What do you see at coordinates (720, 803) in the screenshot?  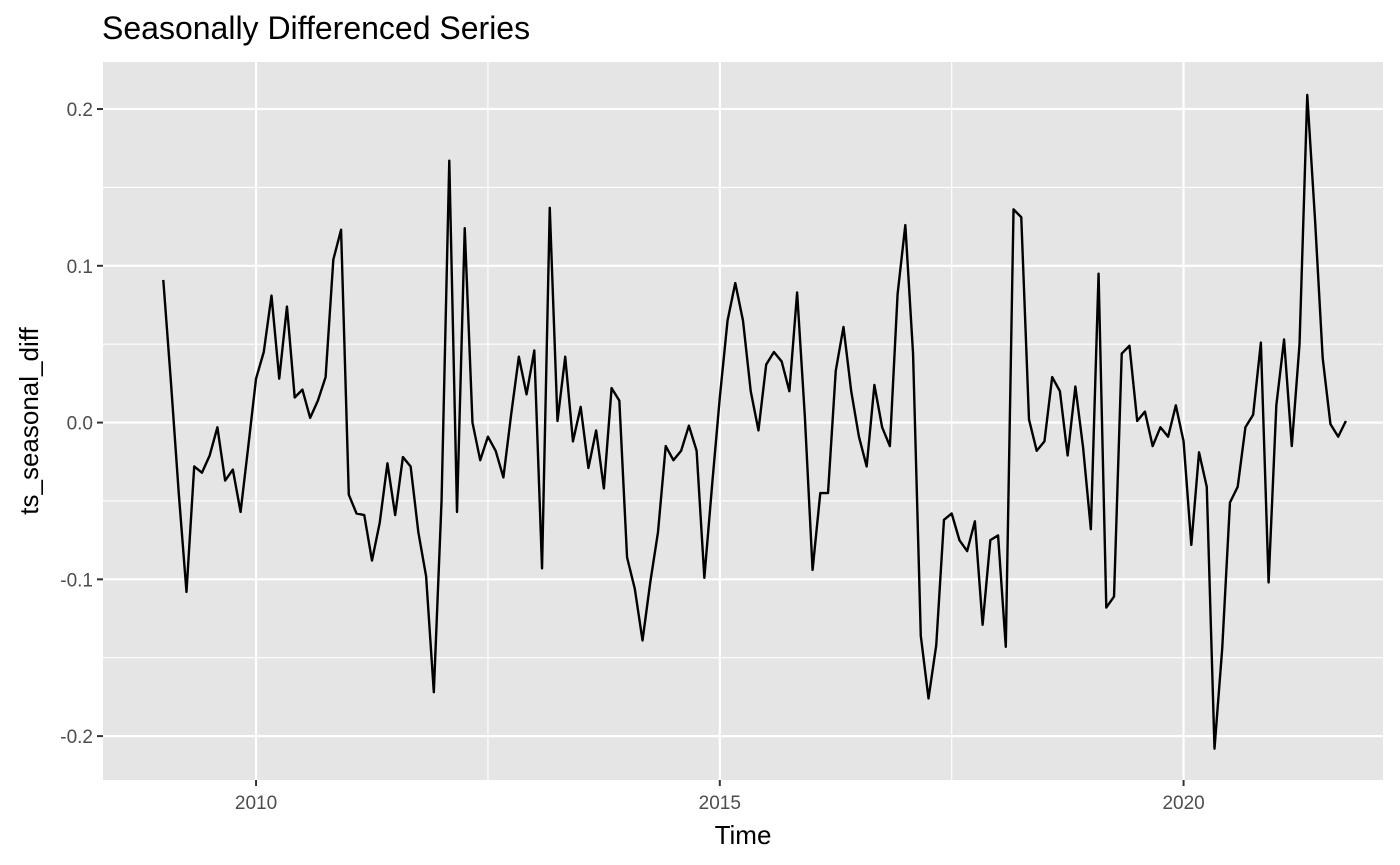 I see `x-tick-label: 2015` at bounding box center [720, 803].